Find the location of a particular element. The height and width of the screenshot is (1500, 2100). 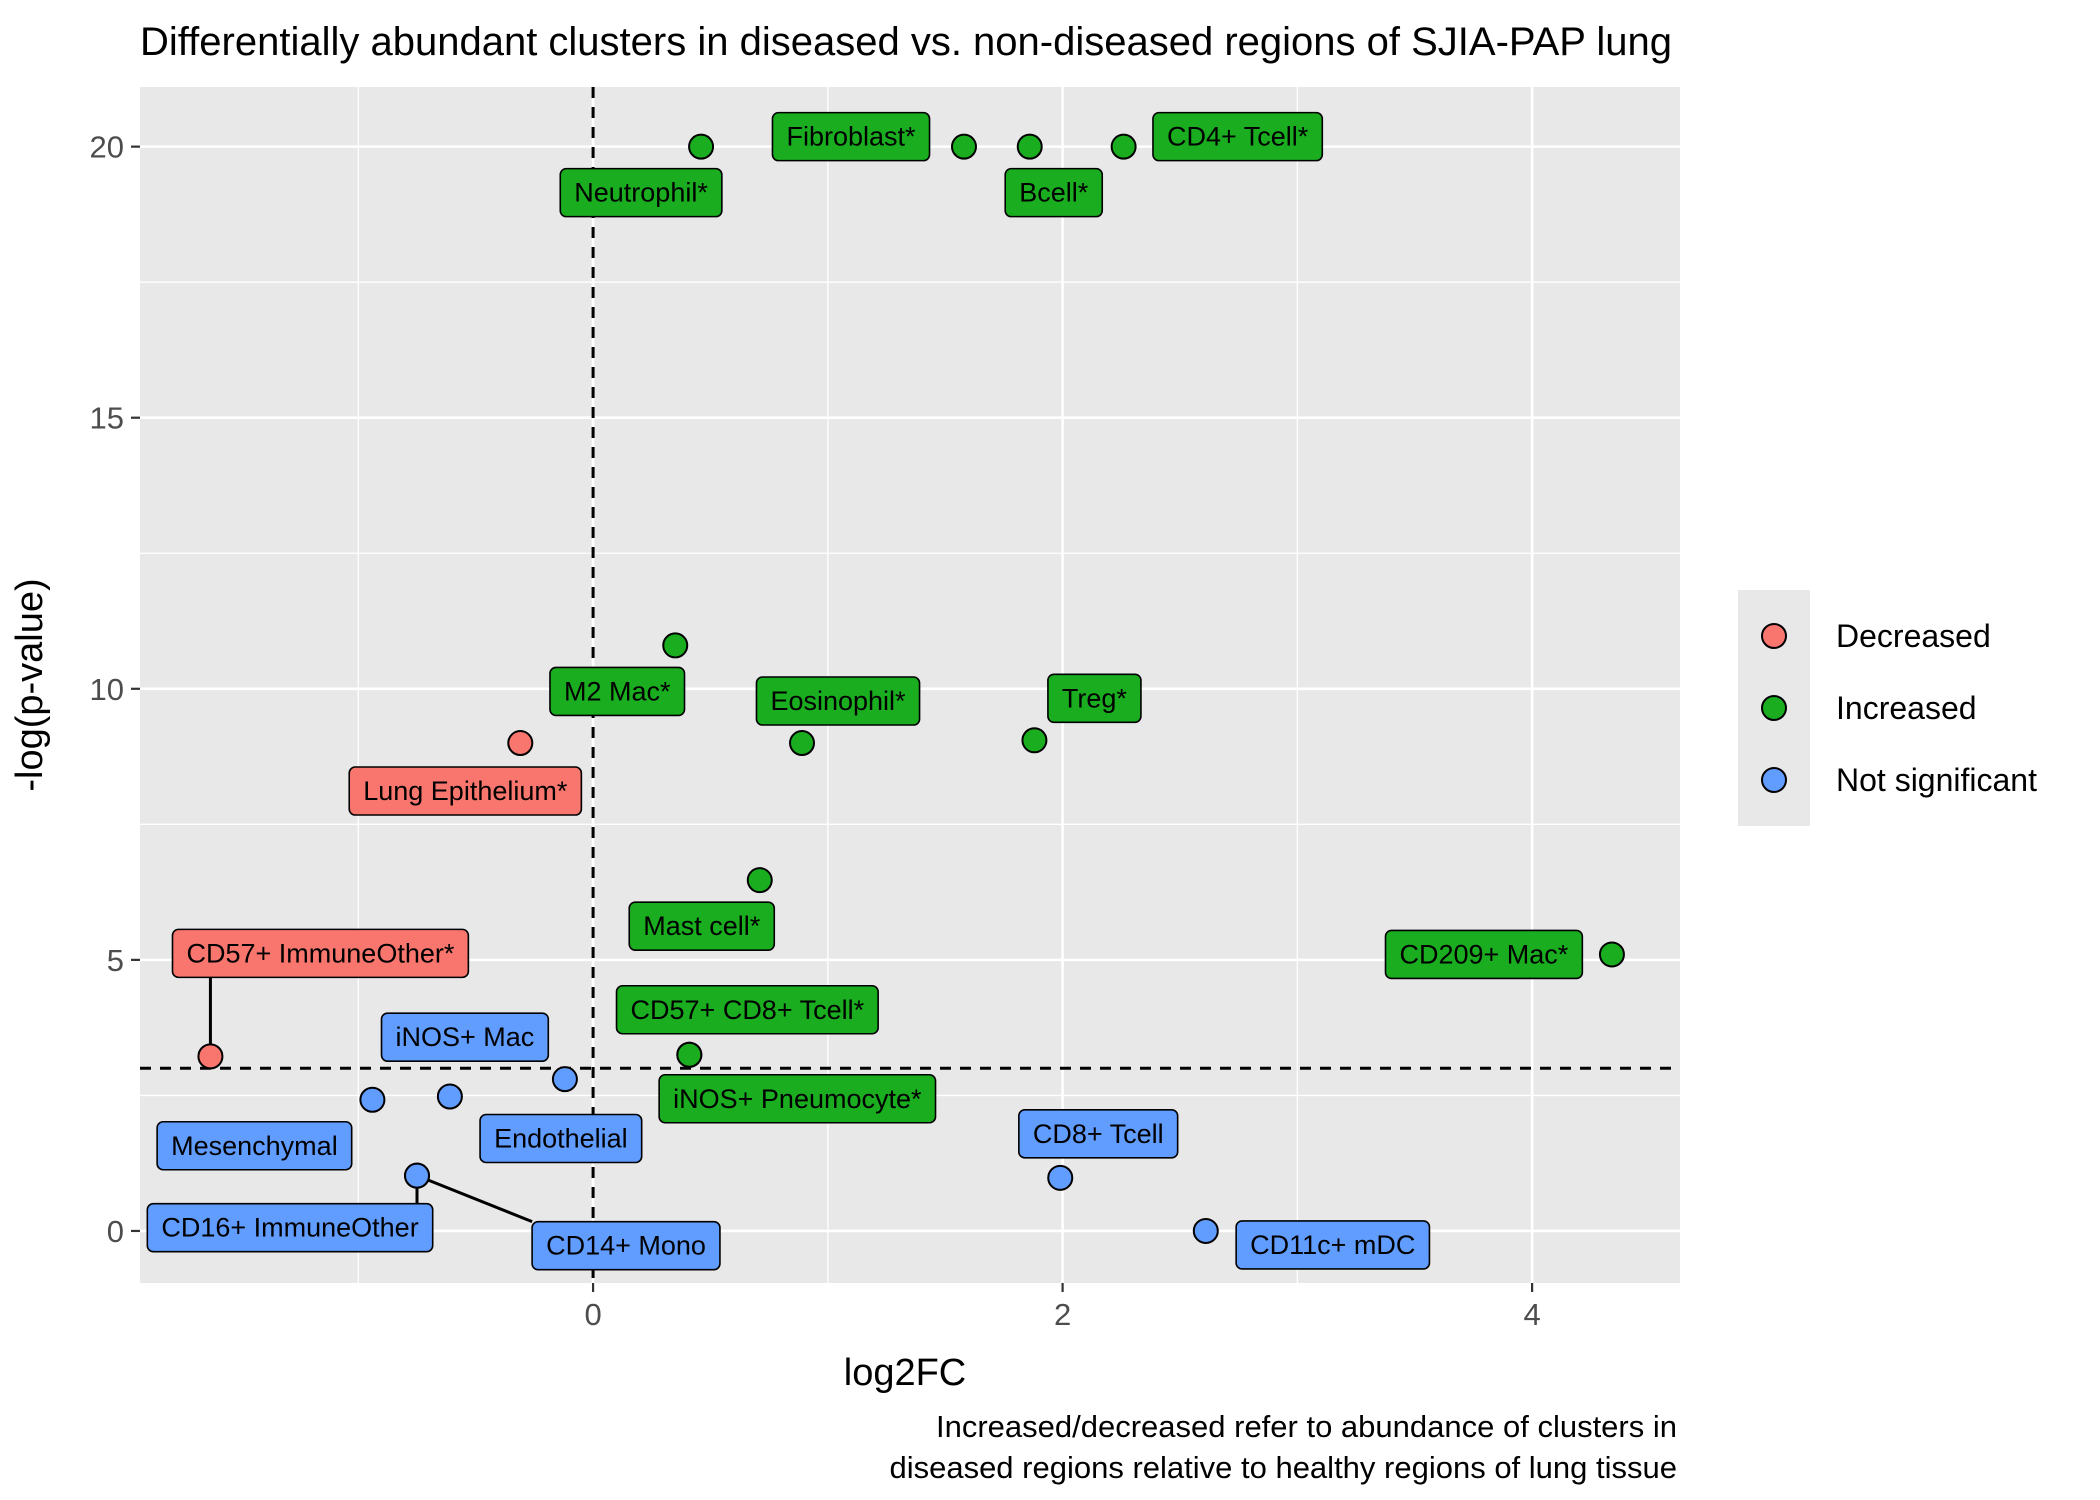

legend: Decreased Increased Not significant is located at coordinates (1887, 708).